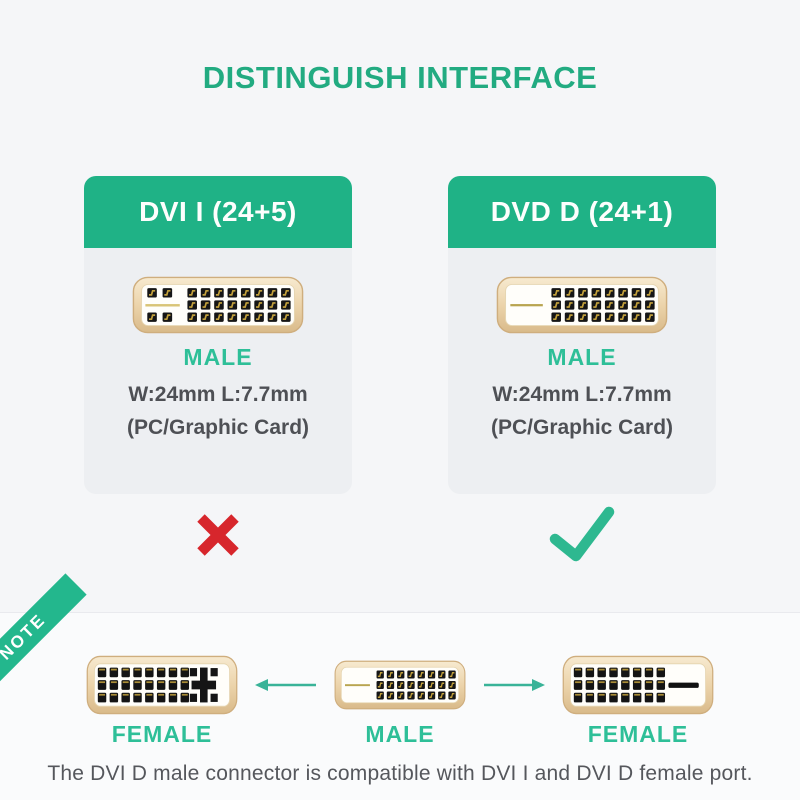 The image size is (800, 800). I want to click on verdict-mark-dvi-i, so click(218, 535).